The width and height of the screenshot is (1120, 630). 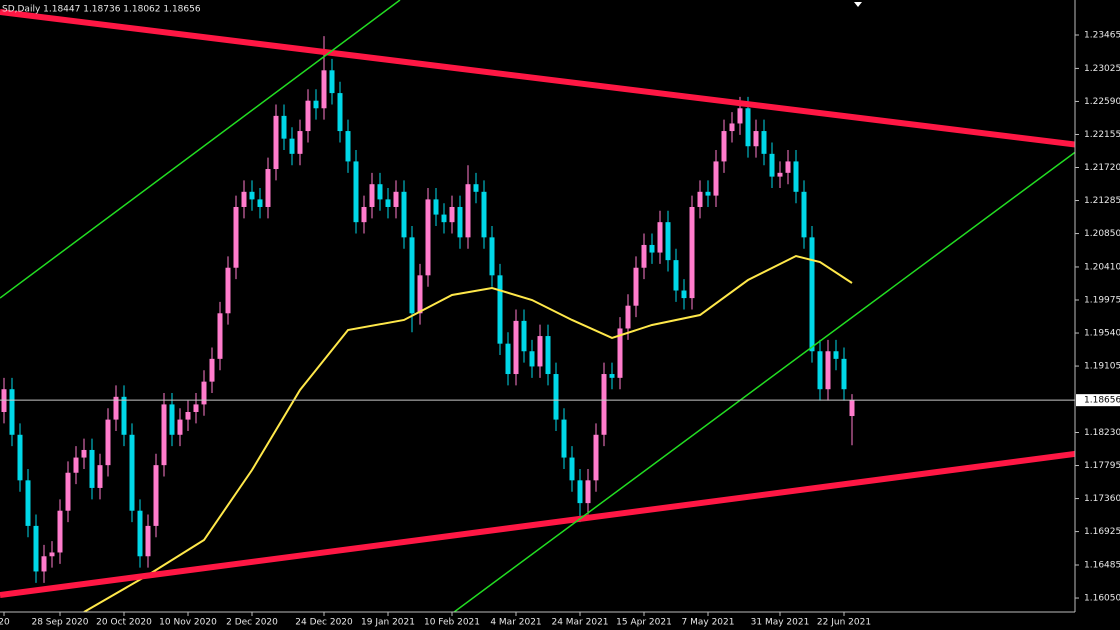 What do you see at coordinates (1102, 301) in the screenshot?
I see `y-tick-label: 1.19975` at bounding box center [1102, 301].